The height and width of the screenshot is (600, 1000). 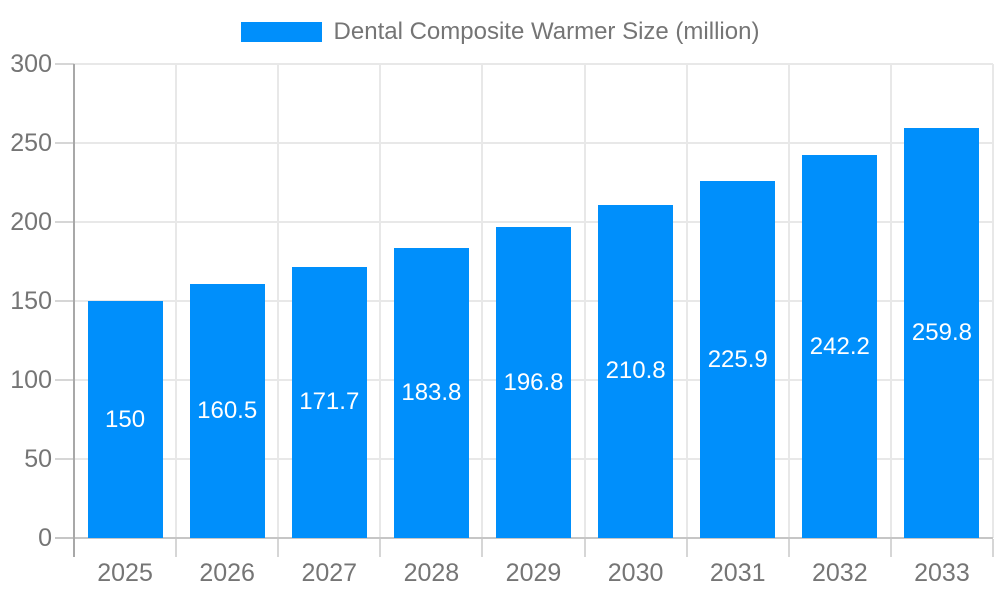 I want to click on legend-title: Dental Composite Warmer Size (million), so click(x=546, y=31).